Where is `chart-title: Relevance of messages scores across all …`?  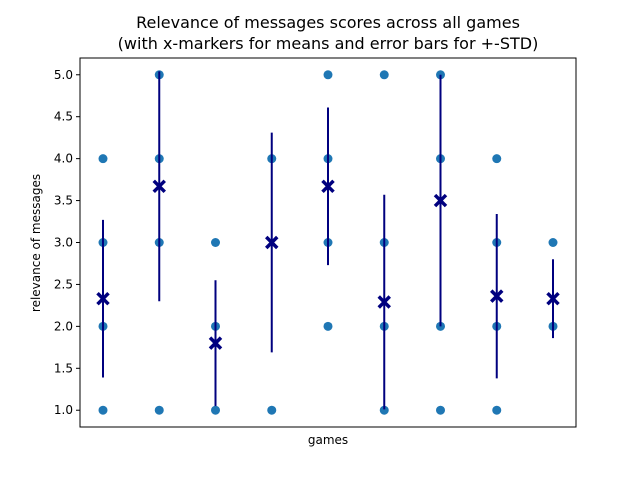
chart-title: Relevance of messages scores across all … is located at coordinates (328, 22).